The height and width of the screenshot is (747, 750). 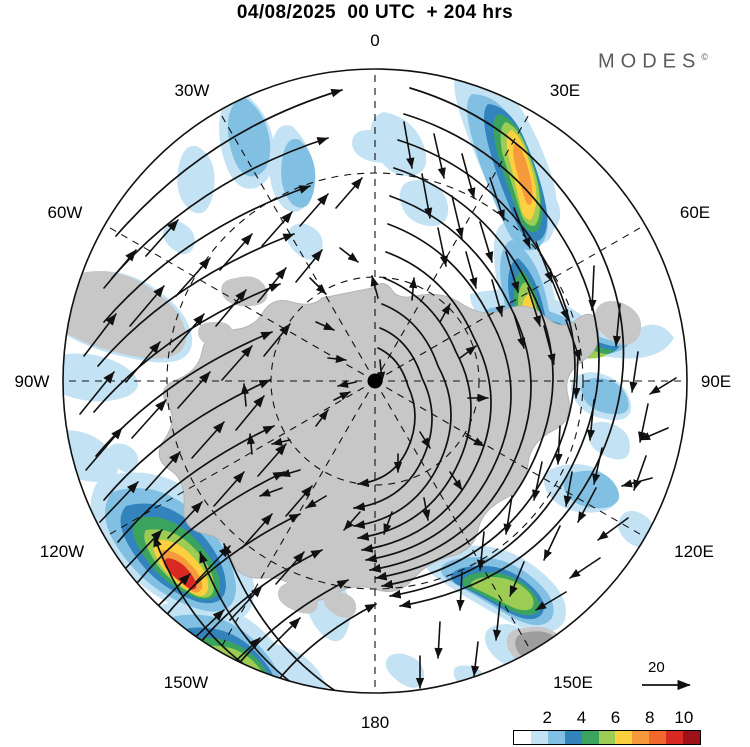 I want to click on longitude-label: 90W, so click(x=32, y=381).